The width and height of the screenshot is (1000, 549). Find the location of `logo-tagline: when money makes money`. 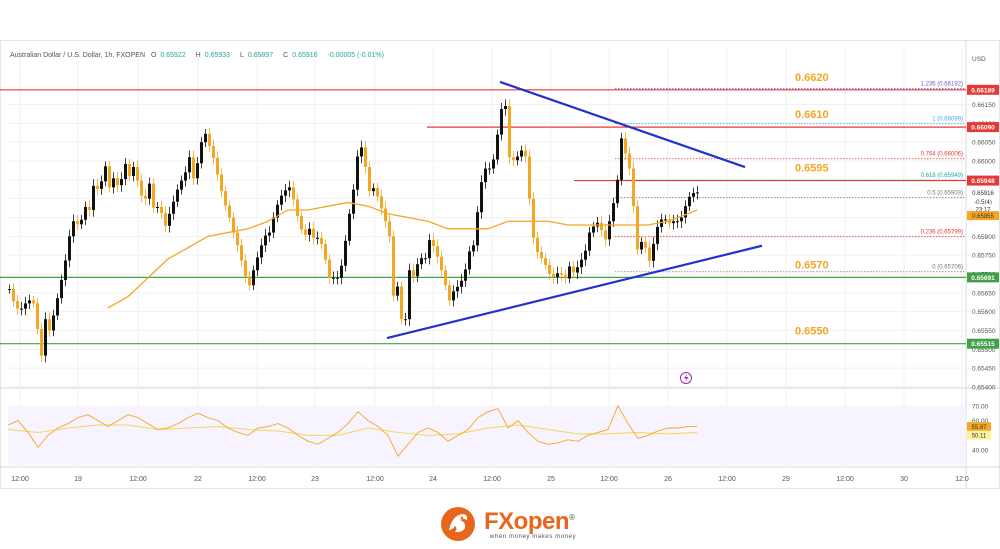

logo-tagline: when money makes money is located at coordinates (533, 537).